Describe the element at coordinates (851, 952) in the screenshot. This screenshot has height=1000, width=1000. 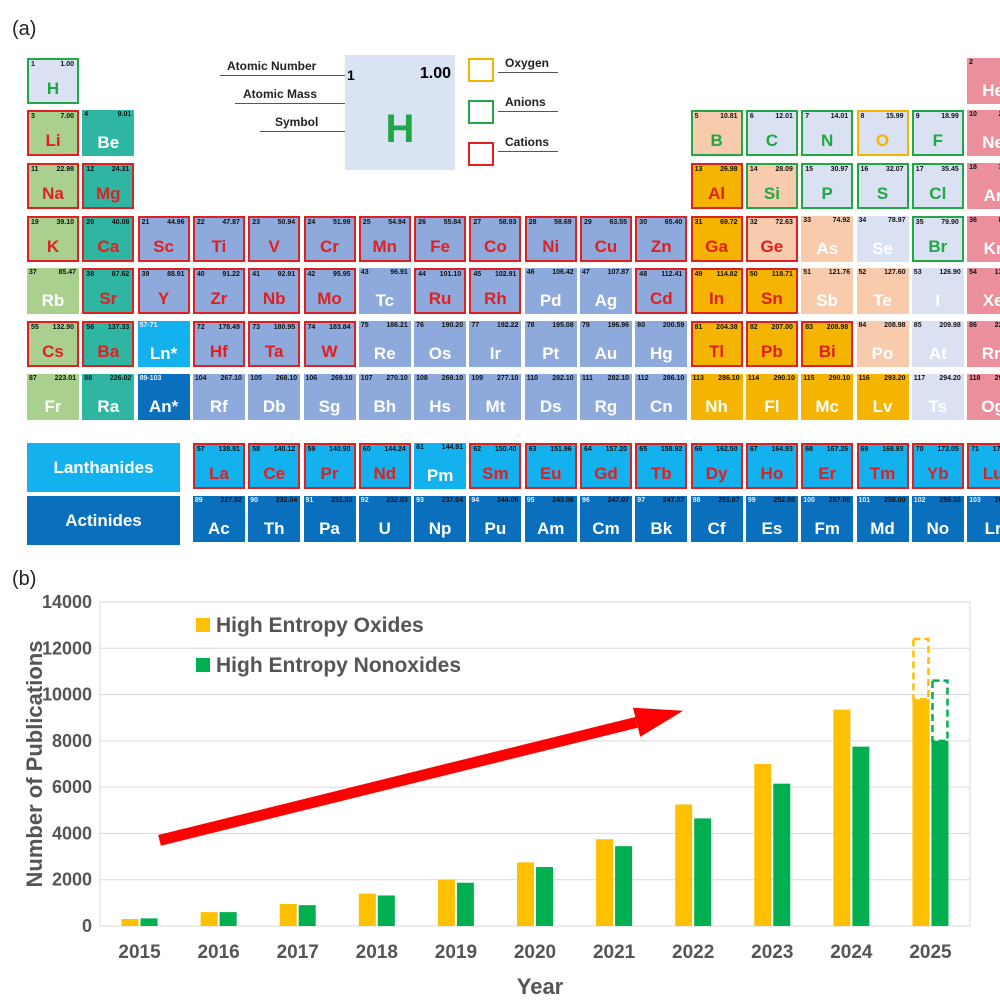
I see `x-tick-label: 2024` at that location.